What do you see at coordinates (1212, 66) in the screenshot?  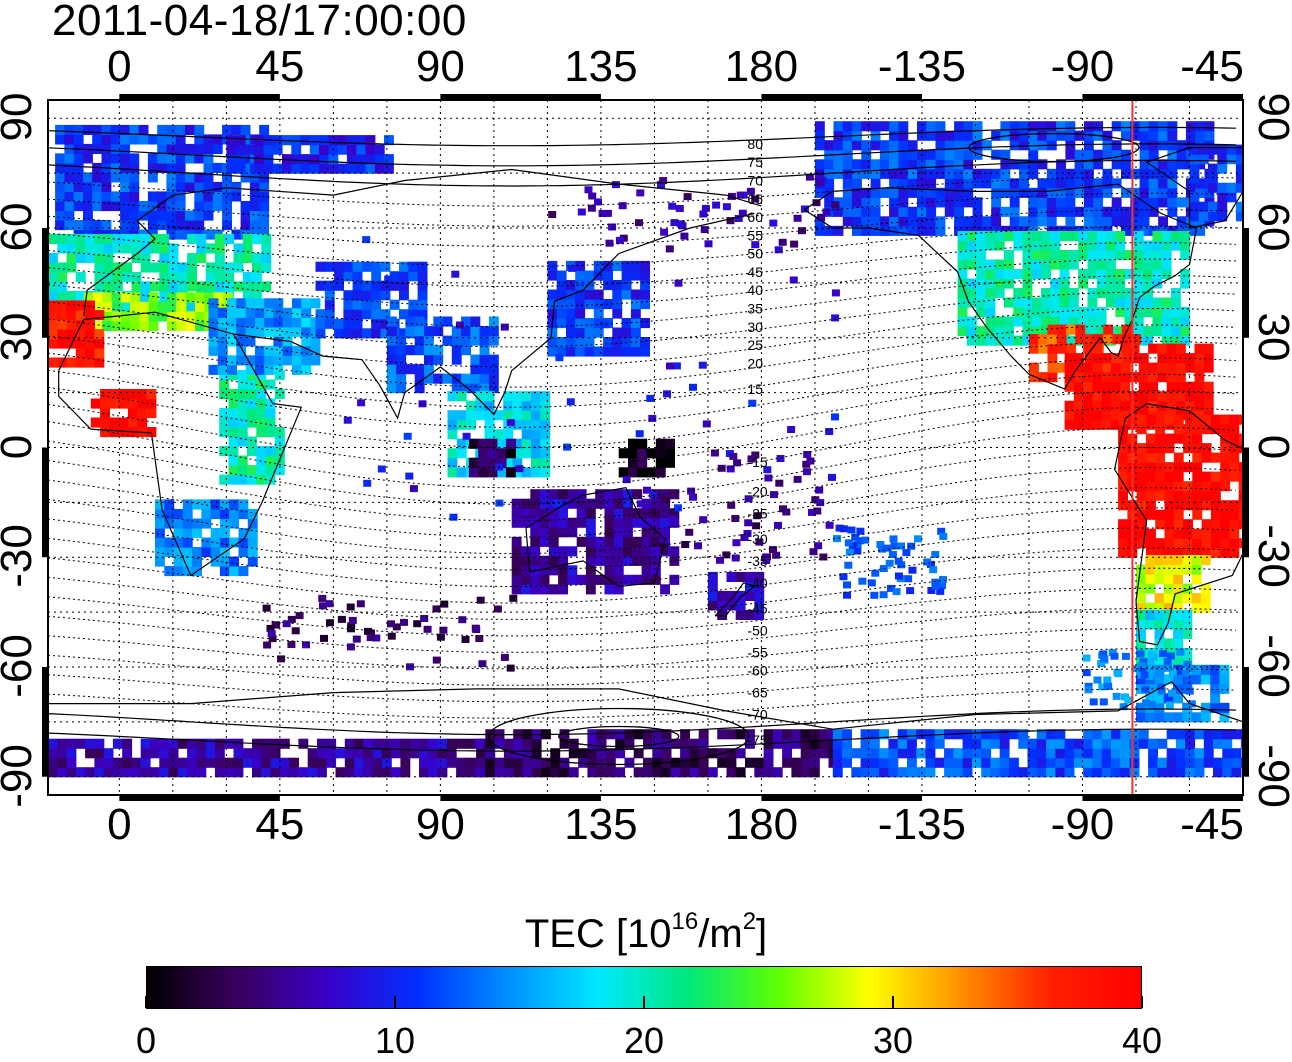 I see `x-tick-top: -45` at bounding box center [1212, 66].